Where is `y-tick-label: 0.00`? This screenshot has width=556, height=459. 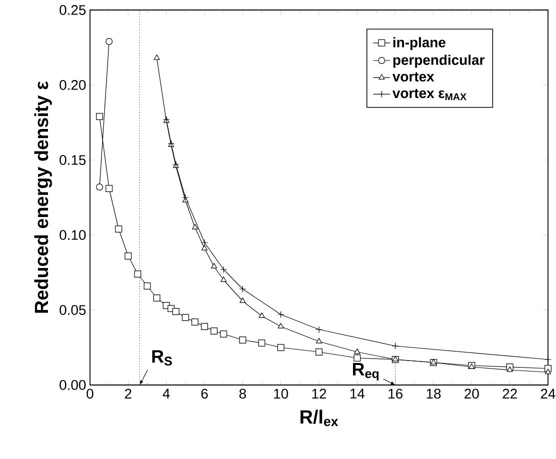 y-tick-label: 0.00 is located at coordinates (73, 385).